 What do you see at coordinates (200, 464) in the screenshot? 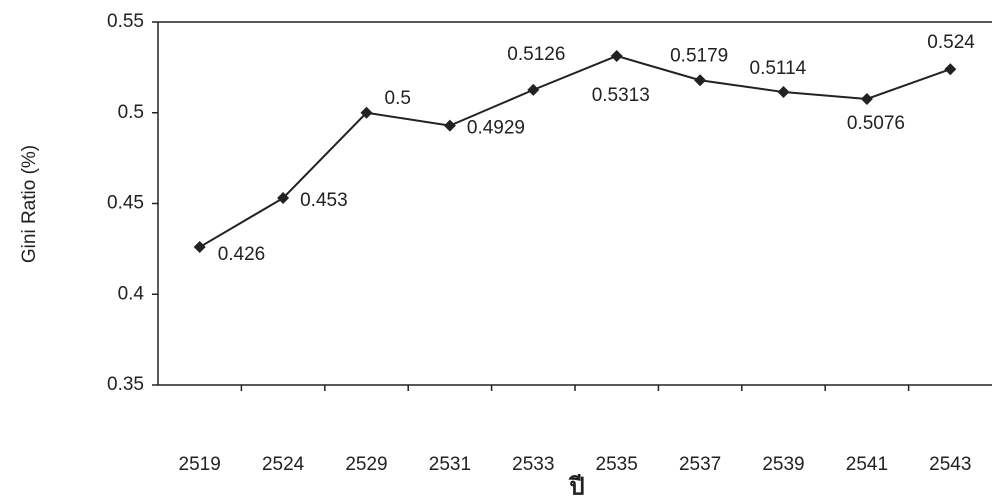
I see `x-tick-label: 2519` at bounding box center [200, 464].